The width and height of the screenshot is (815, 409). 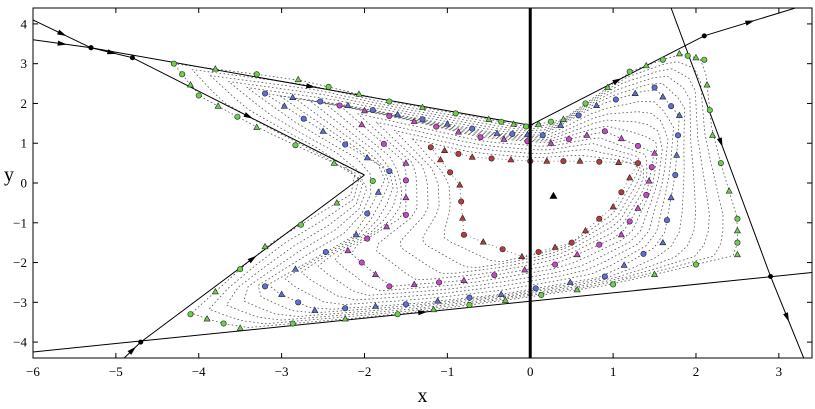 What do you see at coordinates (24, 63) in the screenshot?
I see `y-tick-label: 3` at bounding box center [24, 63].